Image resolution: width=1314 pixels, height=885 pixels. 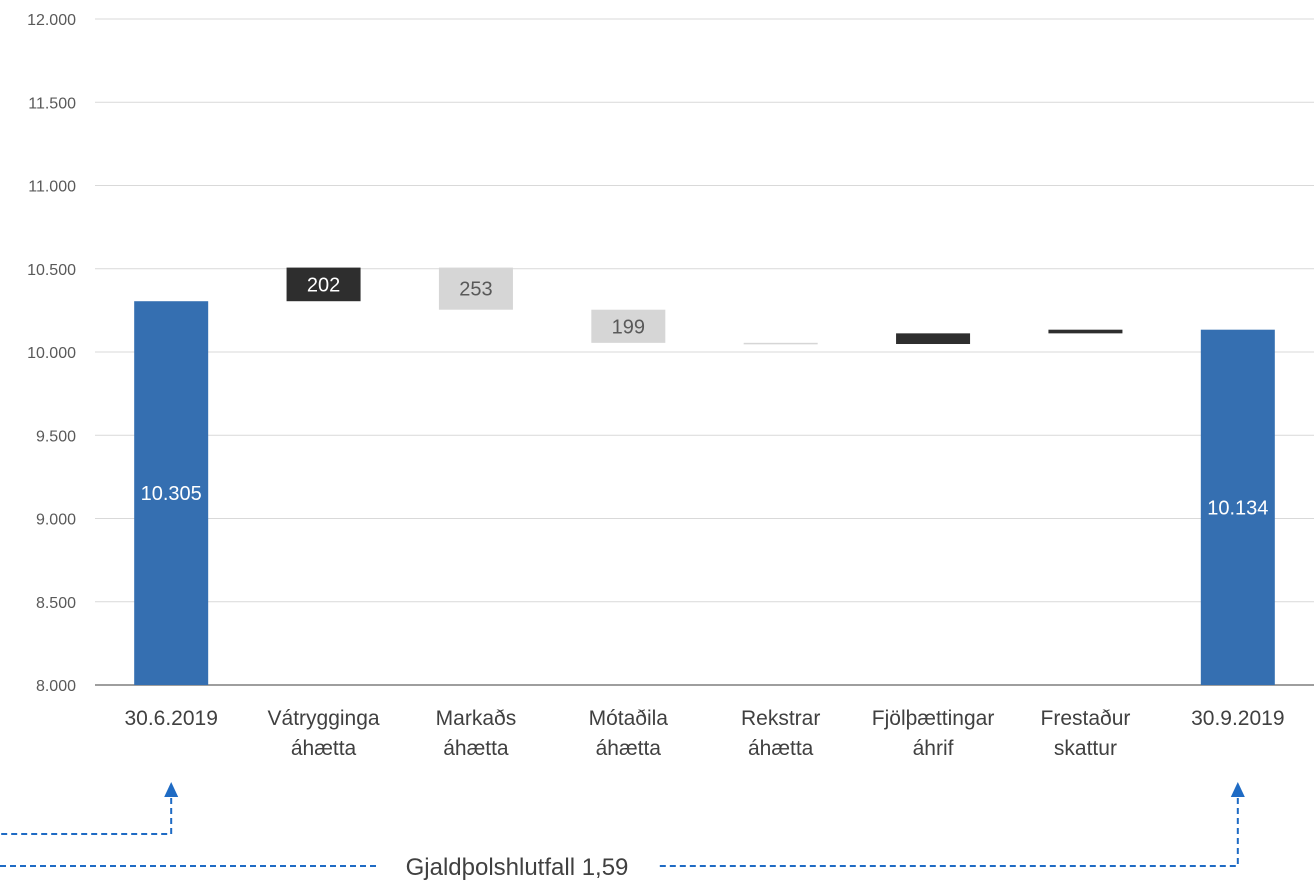 I want to click on category-label: Fjölþættingar, so click(x=933, y=718).